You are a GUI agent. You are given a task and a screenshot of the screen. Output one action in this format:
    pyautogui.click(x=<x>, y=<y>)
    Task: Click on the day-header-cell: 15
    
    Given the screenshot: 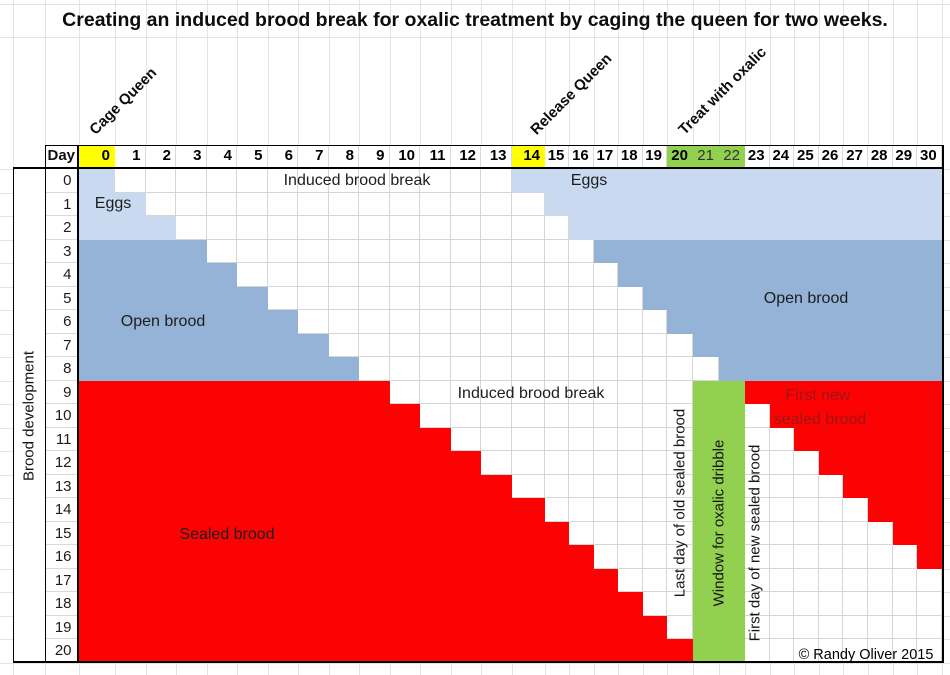 What is the action you would take?
    pyautogui.click(x=557, y=156)
    